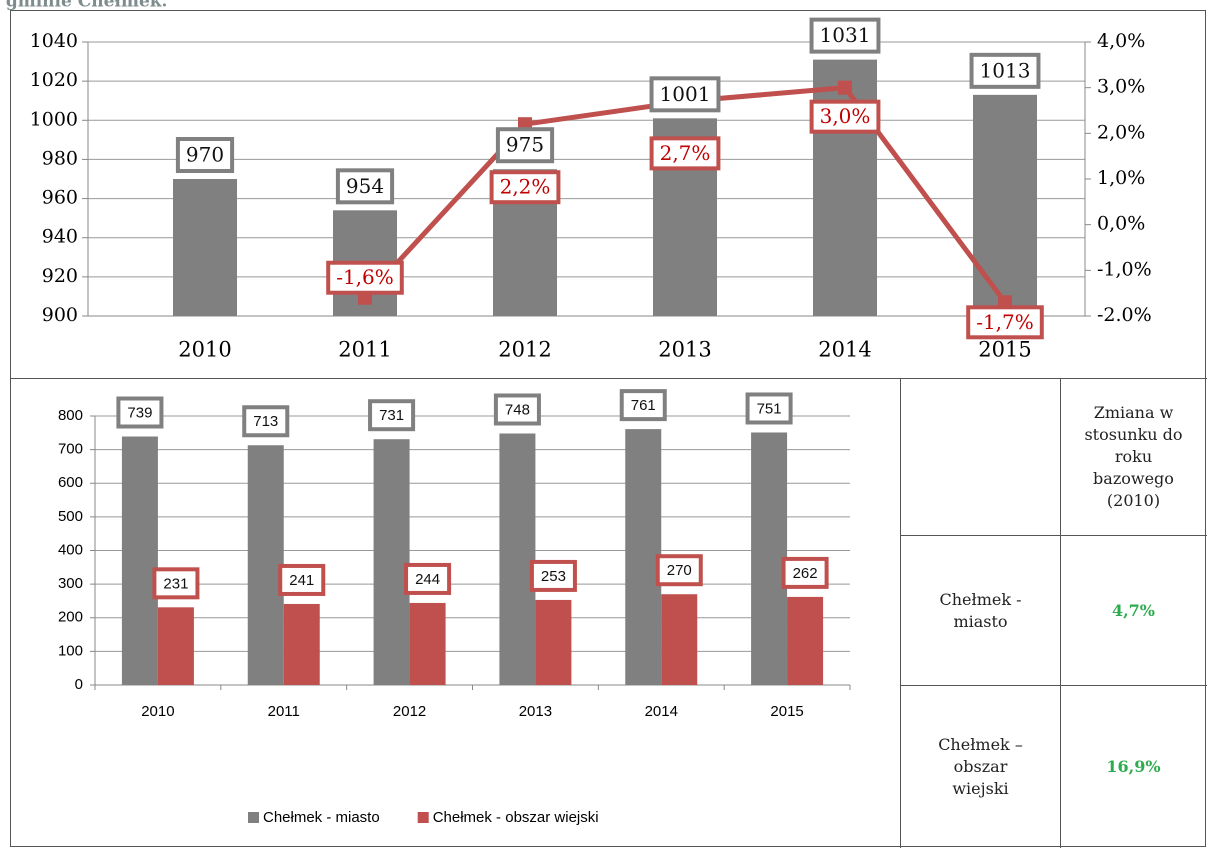 This screenshot has width=1207, height=848. I want to click on x-tick-label: 2011, so click(364, 350).